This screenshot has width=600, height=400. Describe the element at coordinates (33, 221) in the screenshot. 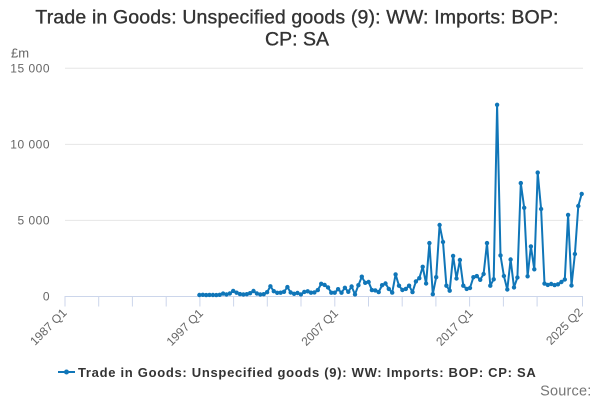

I see `svg-text: 5 000` at that location.